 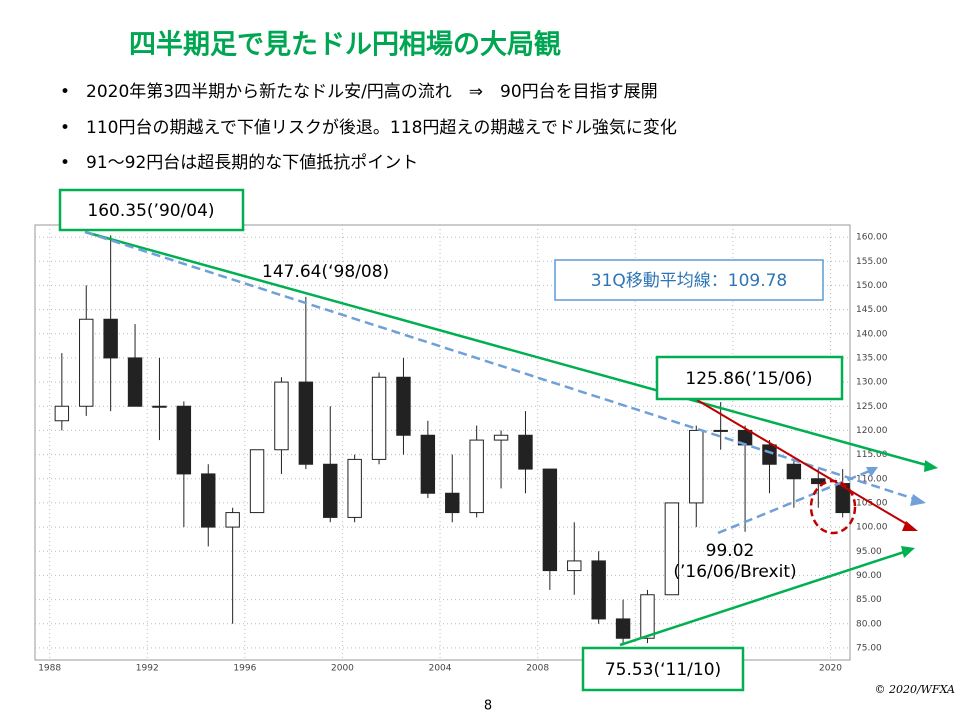 What do you see at coordinates (872, 262) in the screenshot?
I see `y-tick-label: 155.00` at bounding box center [872, 262].